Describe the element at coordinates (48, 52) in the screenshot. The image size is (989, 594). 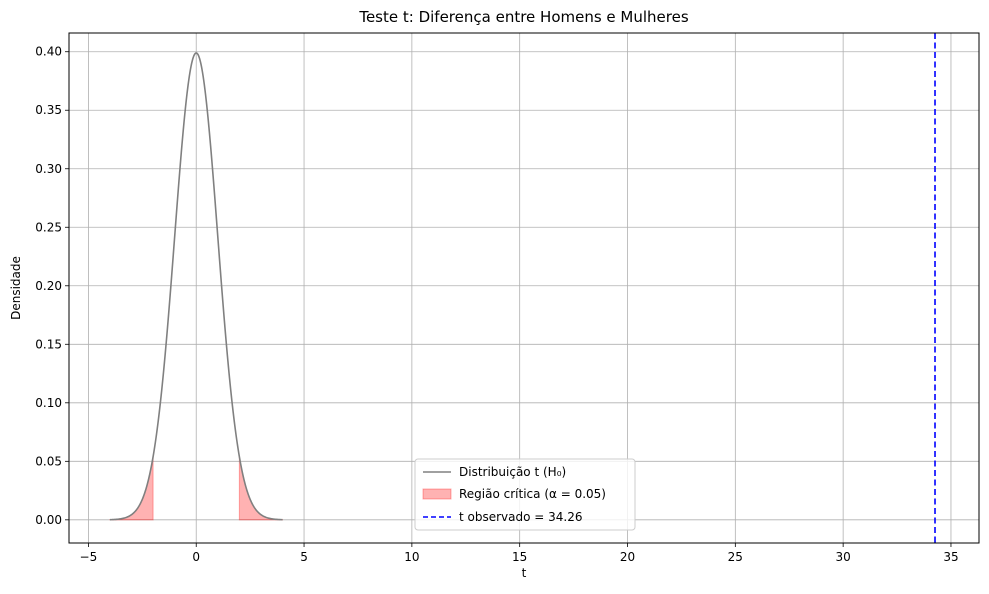
I see `y-tick-label: 0.40` at that location.